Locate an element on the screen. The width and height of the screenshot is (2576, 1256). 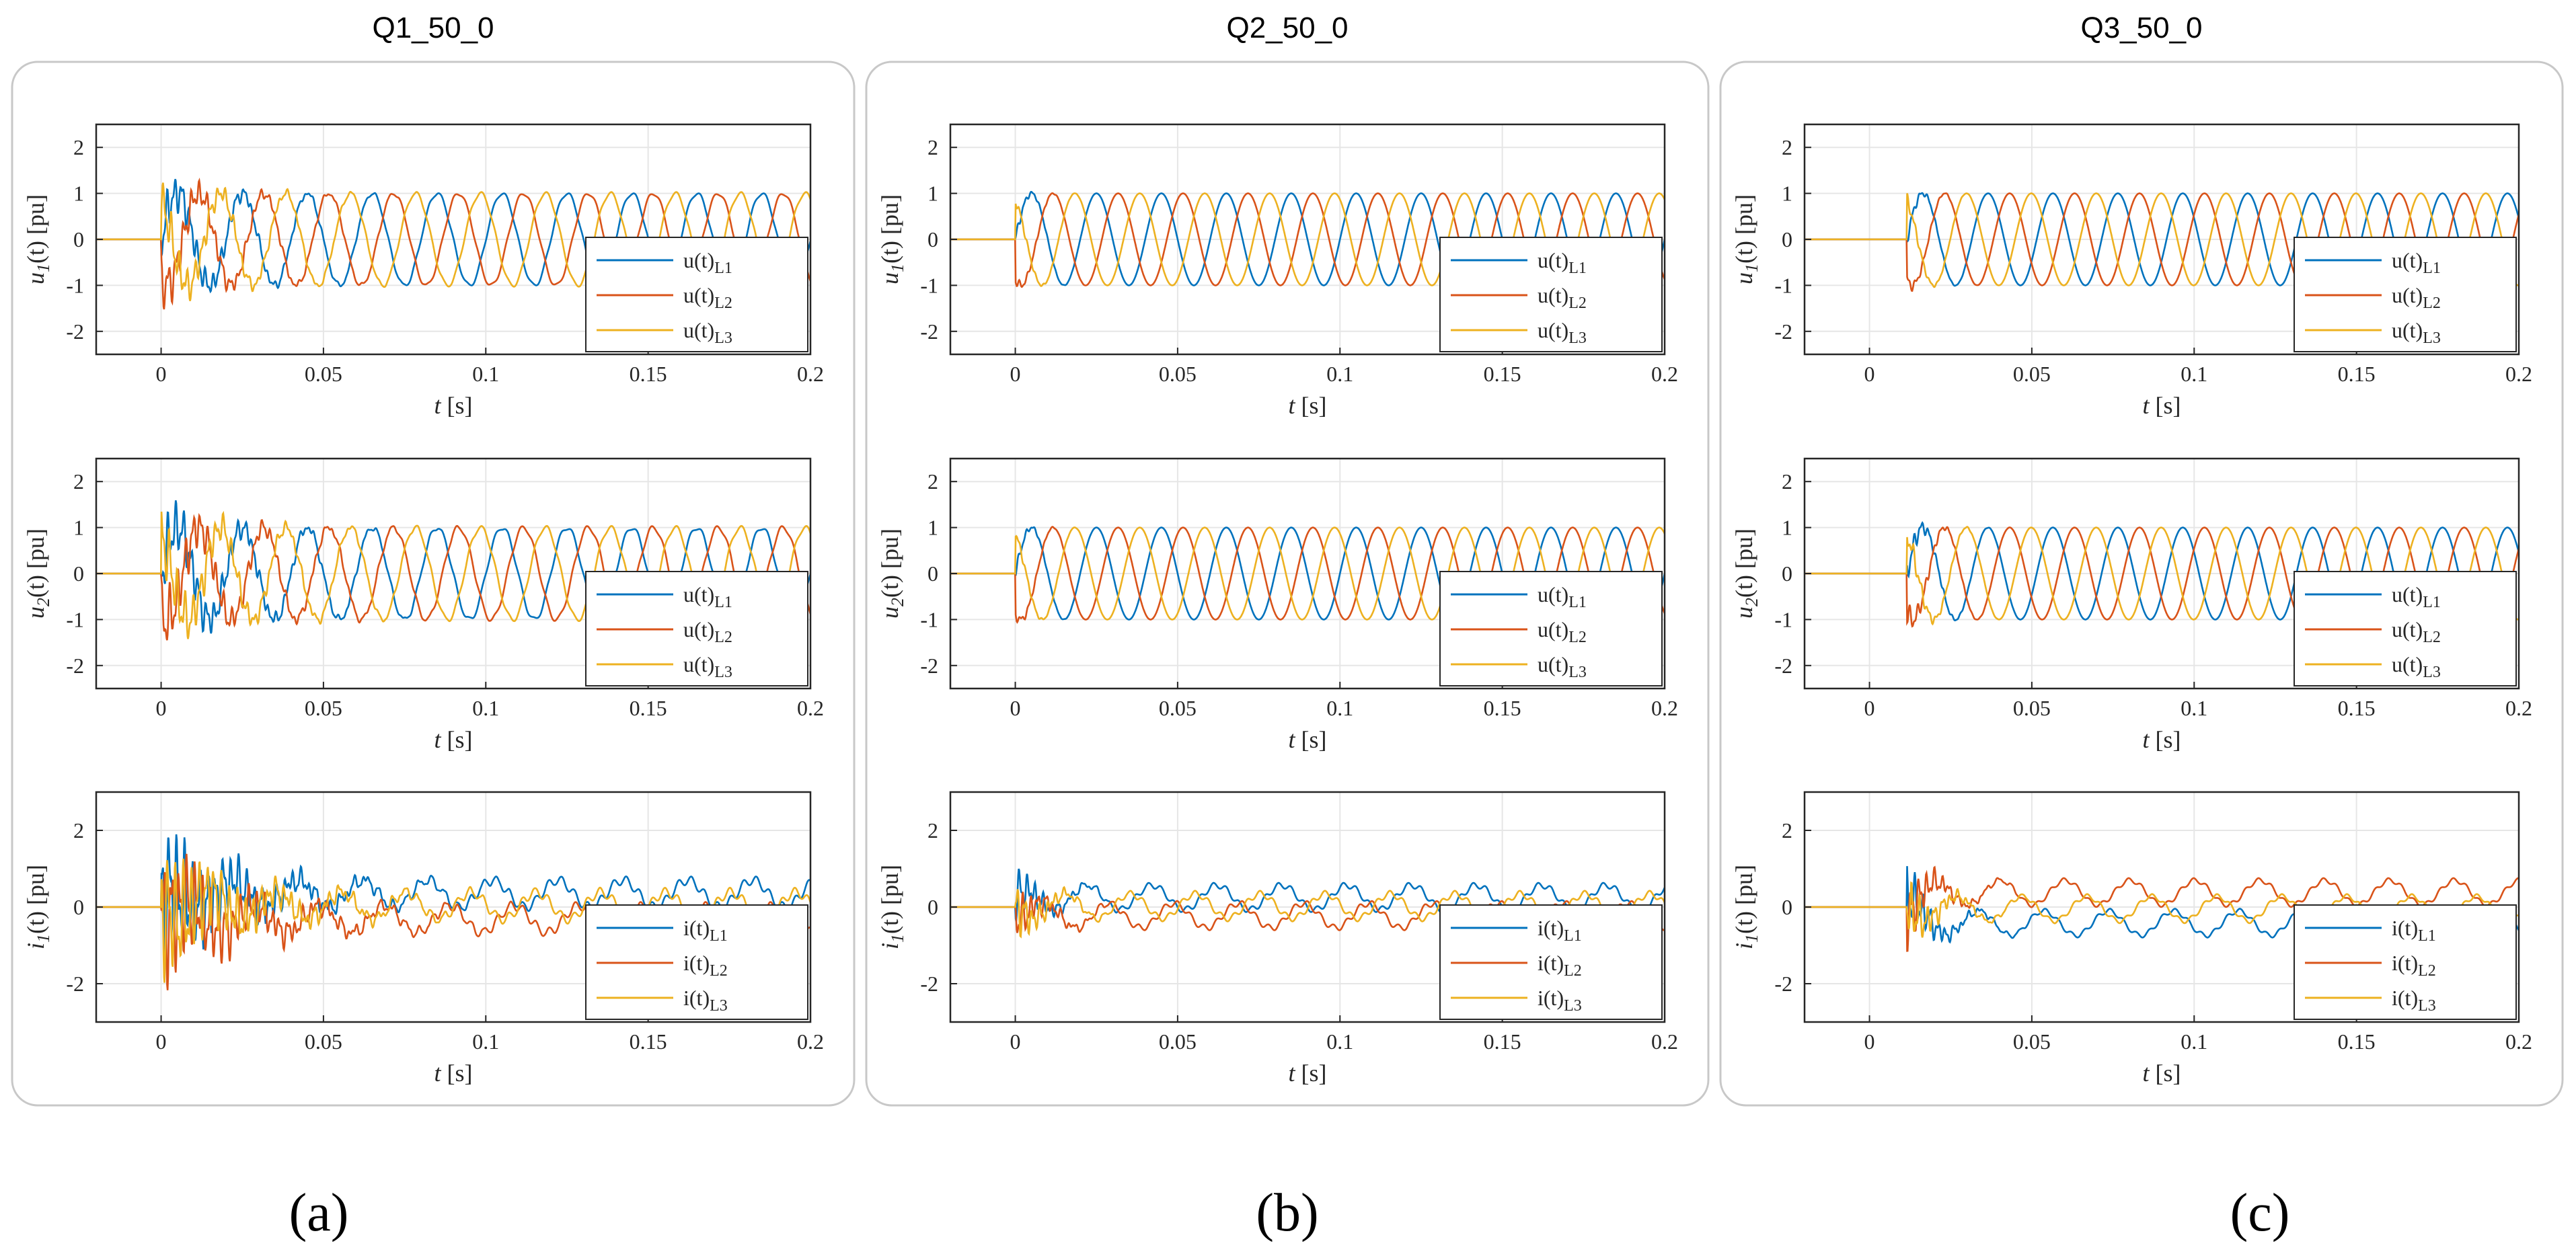
series-line-L3 is located at coordinates (2162, 909).